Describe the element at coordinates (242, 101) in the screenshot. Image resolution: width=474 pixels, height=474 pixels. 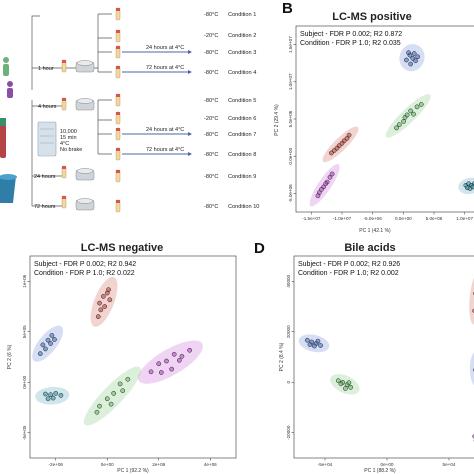
I see `svg-text: Condition 5` at that location.